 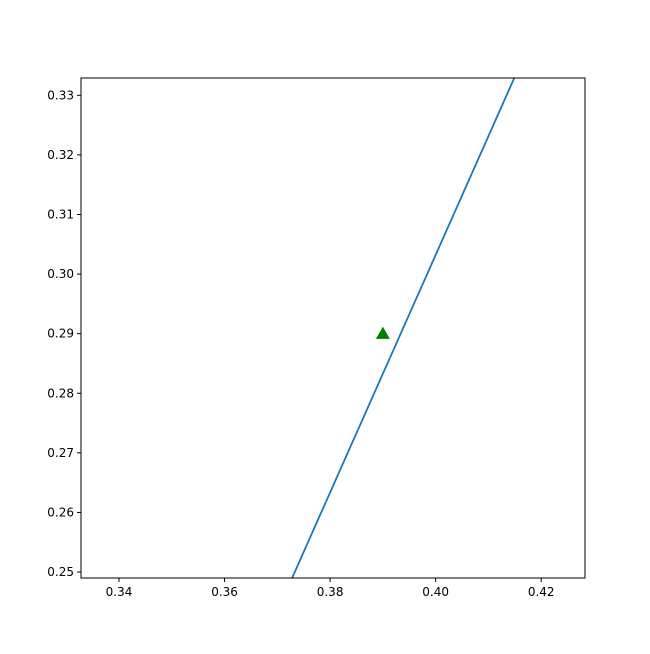 What do you see at coordinates (60, 572) in the screenshot?
I see `y-tick-label: 0.25` at bounding box center [60, 572].